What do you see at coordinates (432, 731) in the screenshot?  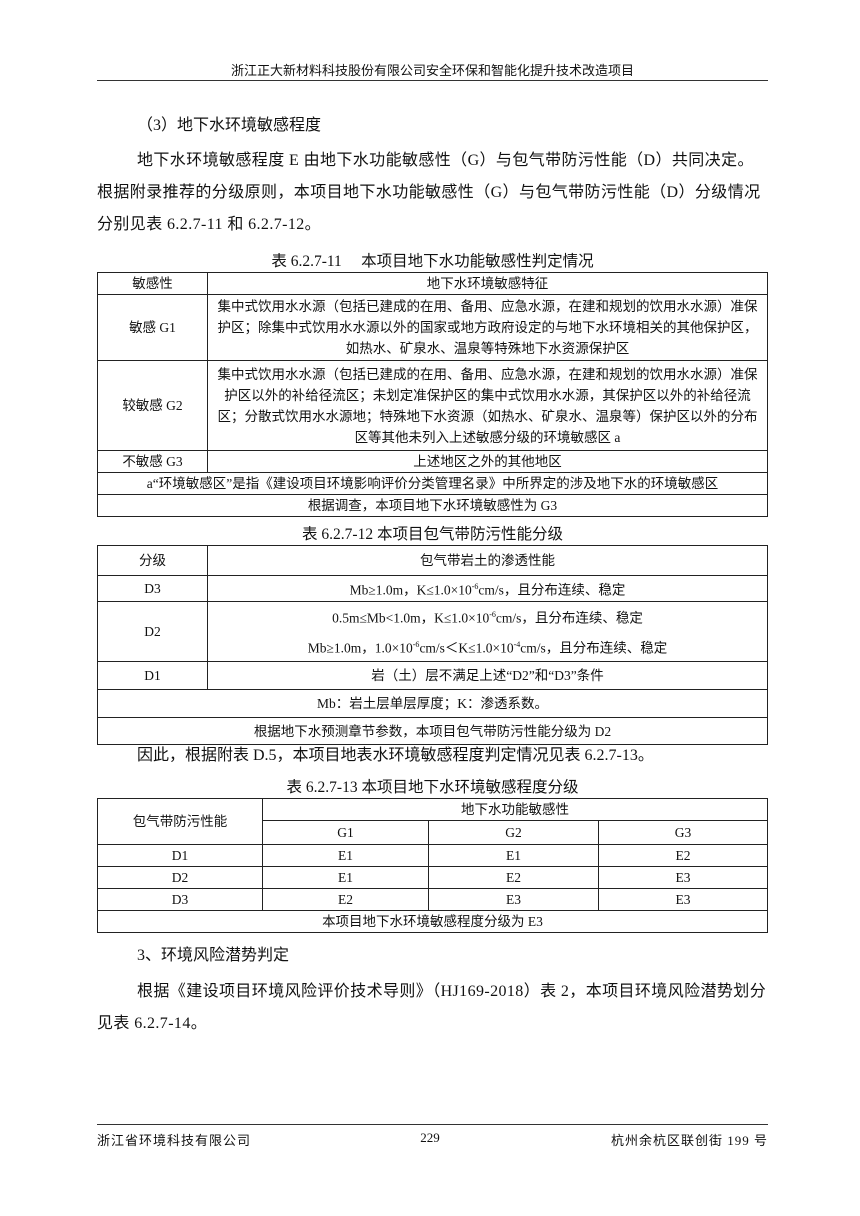 I see `conclusion-cell: 根据地下水预测章节参数，本项目包气带防污性能分级为 D2` at bounding box center [432, 731].